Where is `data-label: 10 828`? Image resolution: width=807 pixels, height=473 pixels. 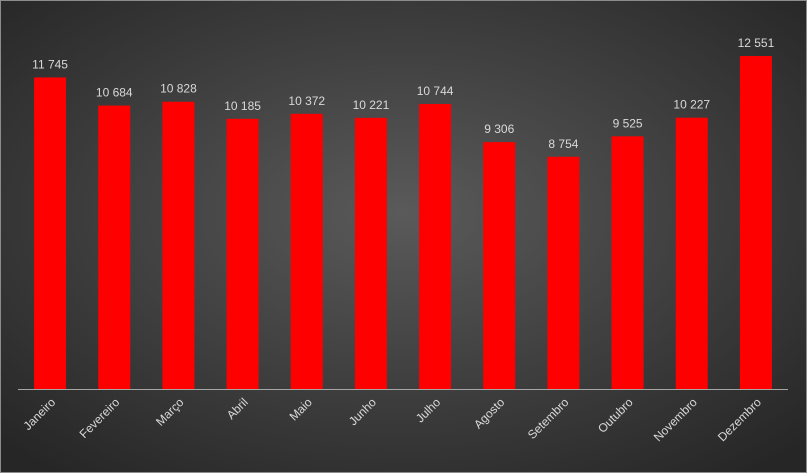
data-label: 10 828 is located at coordinates (178, 89).